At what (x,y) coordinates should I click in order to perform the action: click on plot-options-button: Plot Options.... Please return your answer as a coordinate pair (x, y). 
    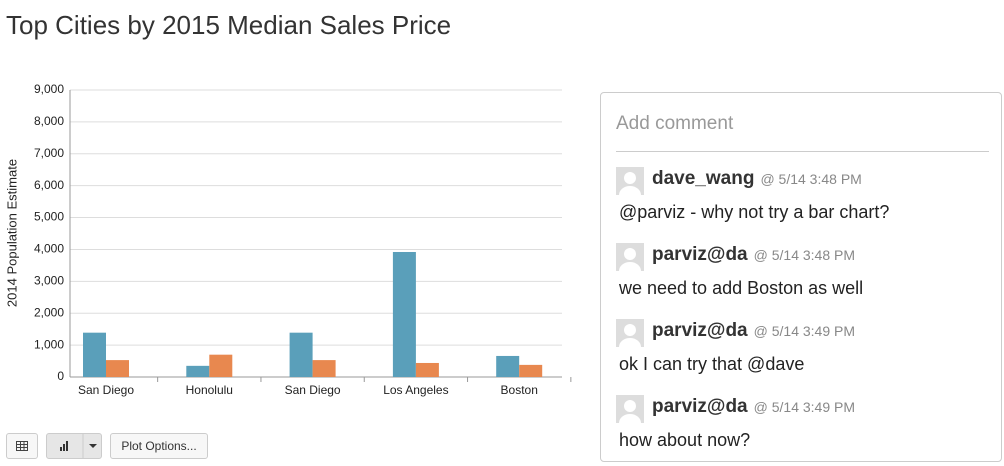
    Looking at the image, I should click on (159, 446).